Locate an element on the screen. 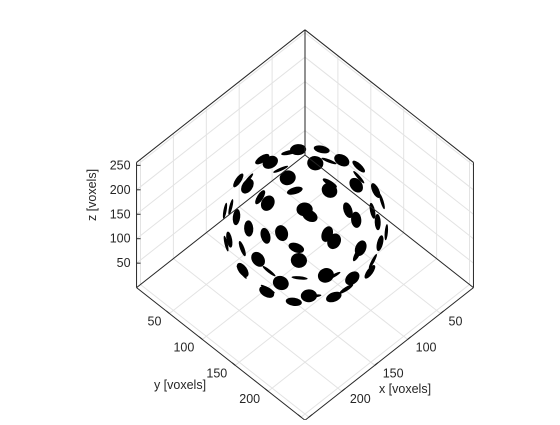 The height and width of the screenshot is (425, 560). z-tick-label: 250 is located at coordinates (120, 165).